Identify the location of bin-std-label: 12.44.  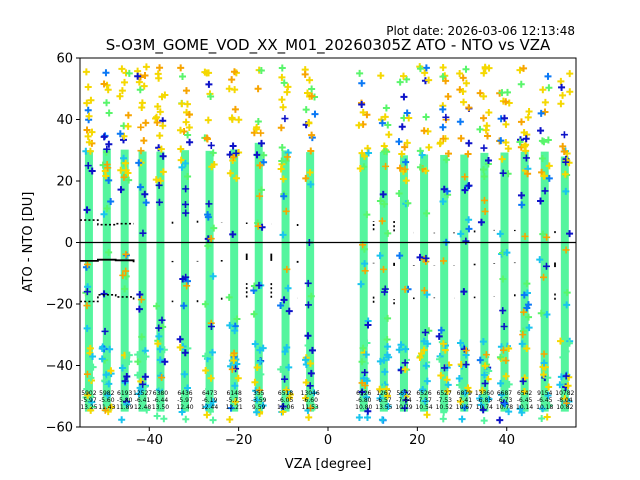
(209, 407).